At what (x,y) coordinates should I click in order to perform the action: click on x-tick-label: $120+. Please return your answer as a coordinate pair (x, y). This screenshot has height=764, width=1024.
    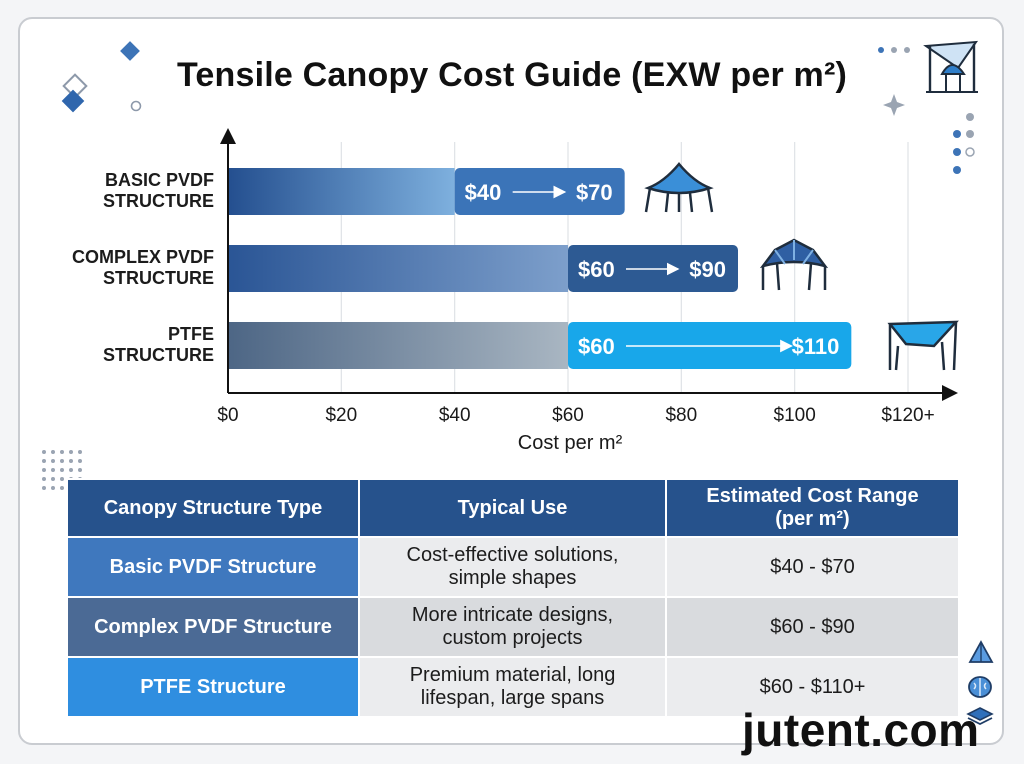
    Looking at the image, I should click on (907, 415).